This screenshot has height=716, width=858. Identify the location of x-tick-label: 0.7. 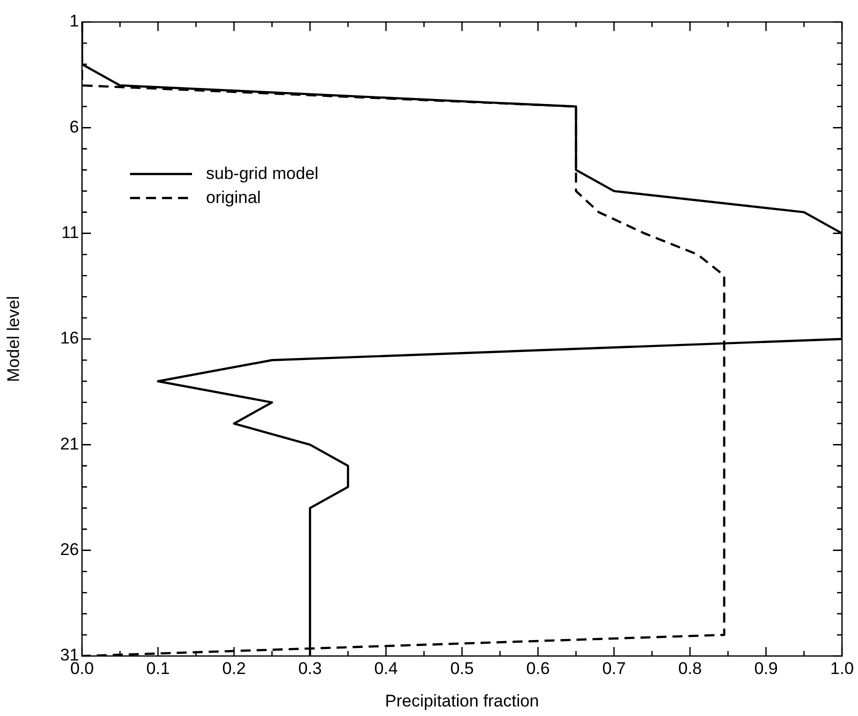
(614, 668).